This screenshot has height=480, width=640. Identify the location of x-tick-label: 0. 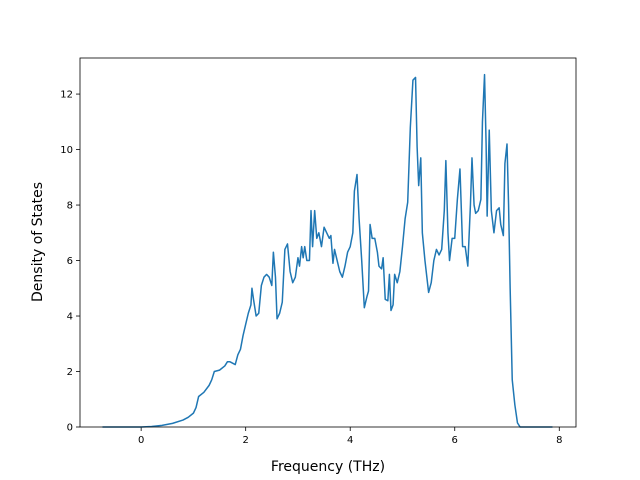
(141, 440).